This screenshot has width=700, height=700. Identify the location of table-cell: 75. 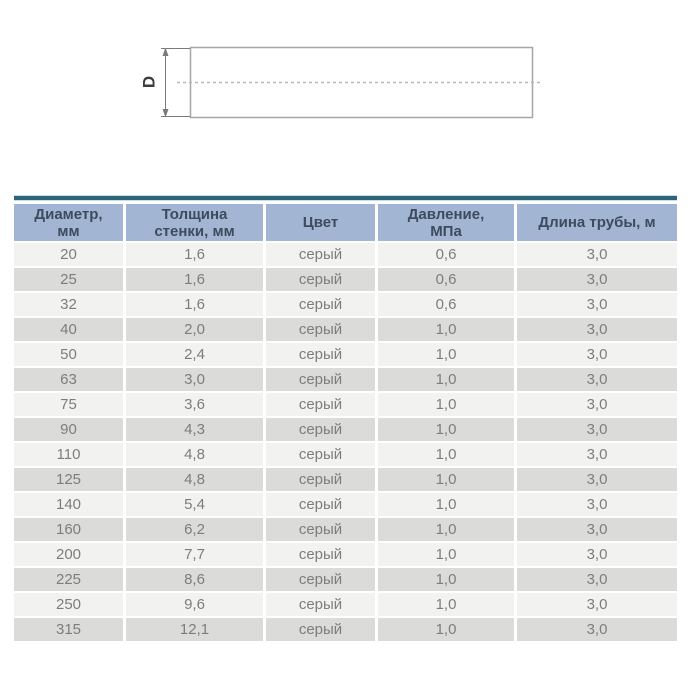
(68, 404).